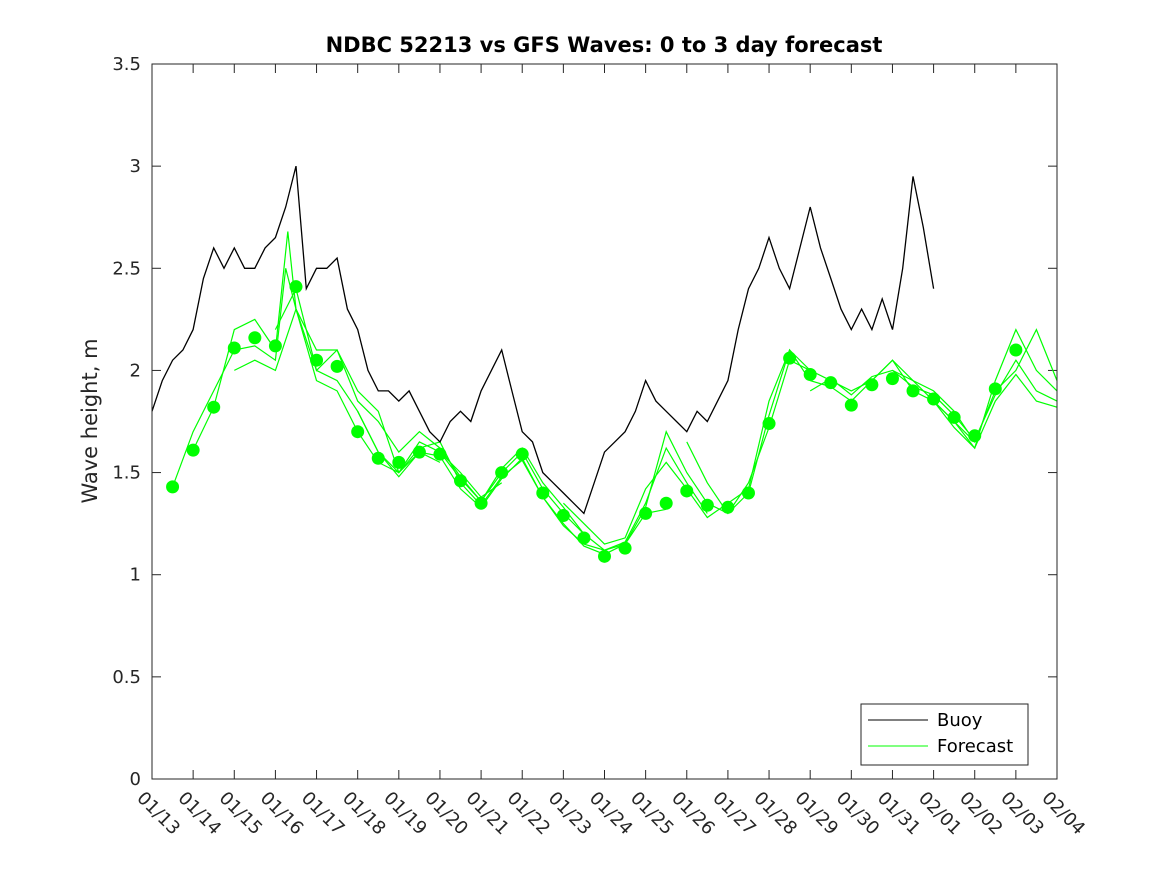  Describe the element at coordinates (90, 420) in the screenshot. I see `y-axis-label: Wave height, m` at that location.